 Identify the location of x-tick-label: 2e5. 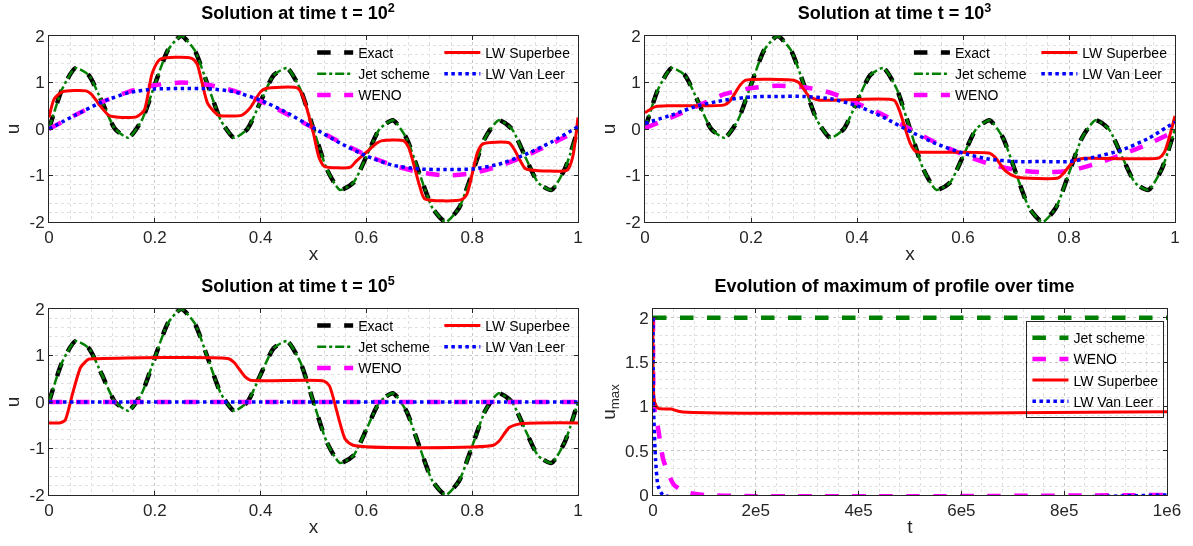
(755, 511).